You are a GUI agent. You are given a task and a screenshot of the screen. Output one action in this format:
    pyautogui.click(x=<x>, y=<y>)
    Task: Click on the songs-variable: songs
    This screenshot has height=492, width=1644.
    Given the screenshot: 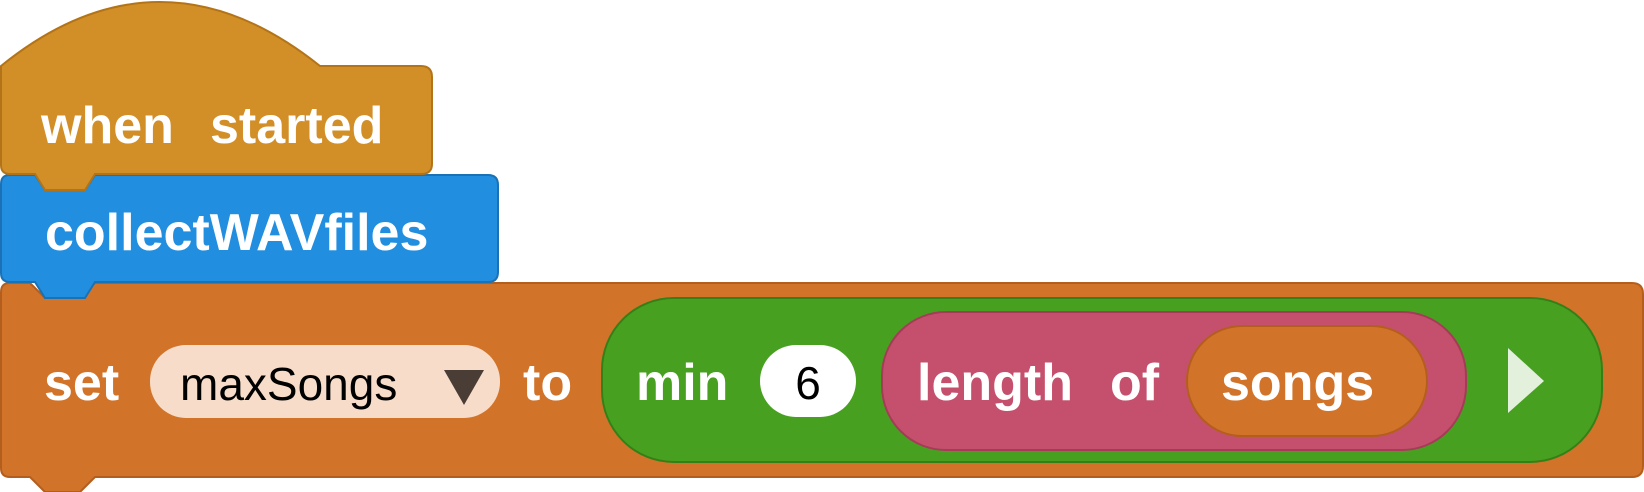 What is the action you would take?
    pyautogui.click(x=1307, y=381)
    